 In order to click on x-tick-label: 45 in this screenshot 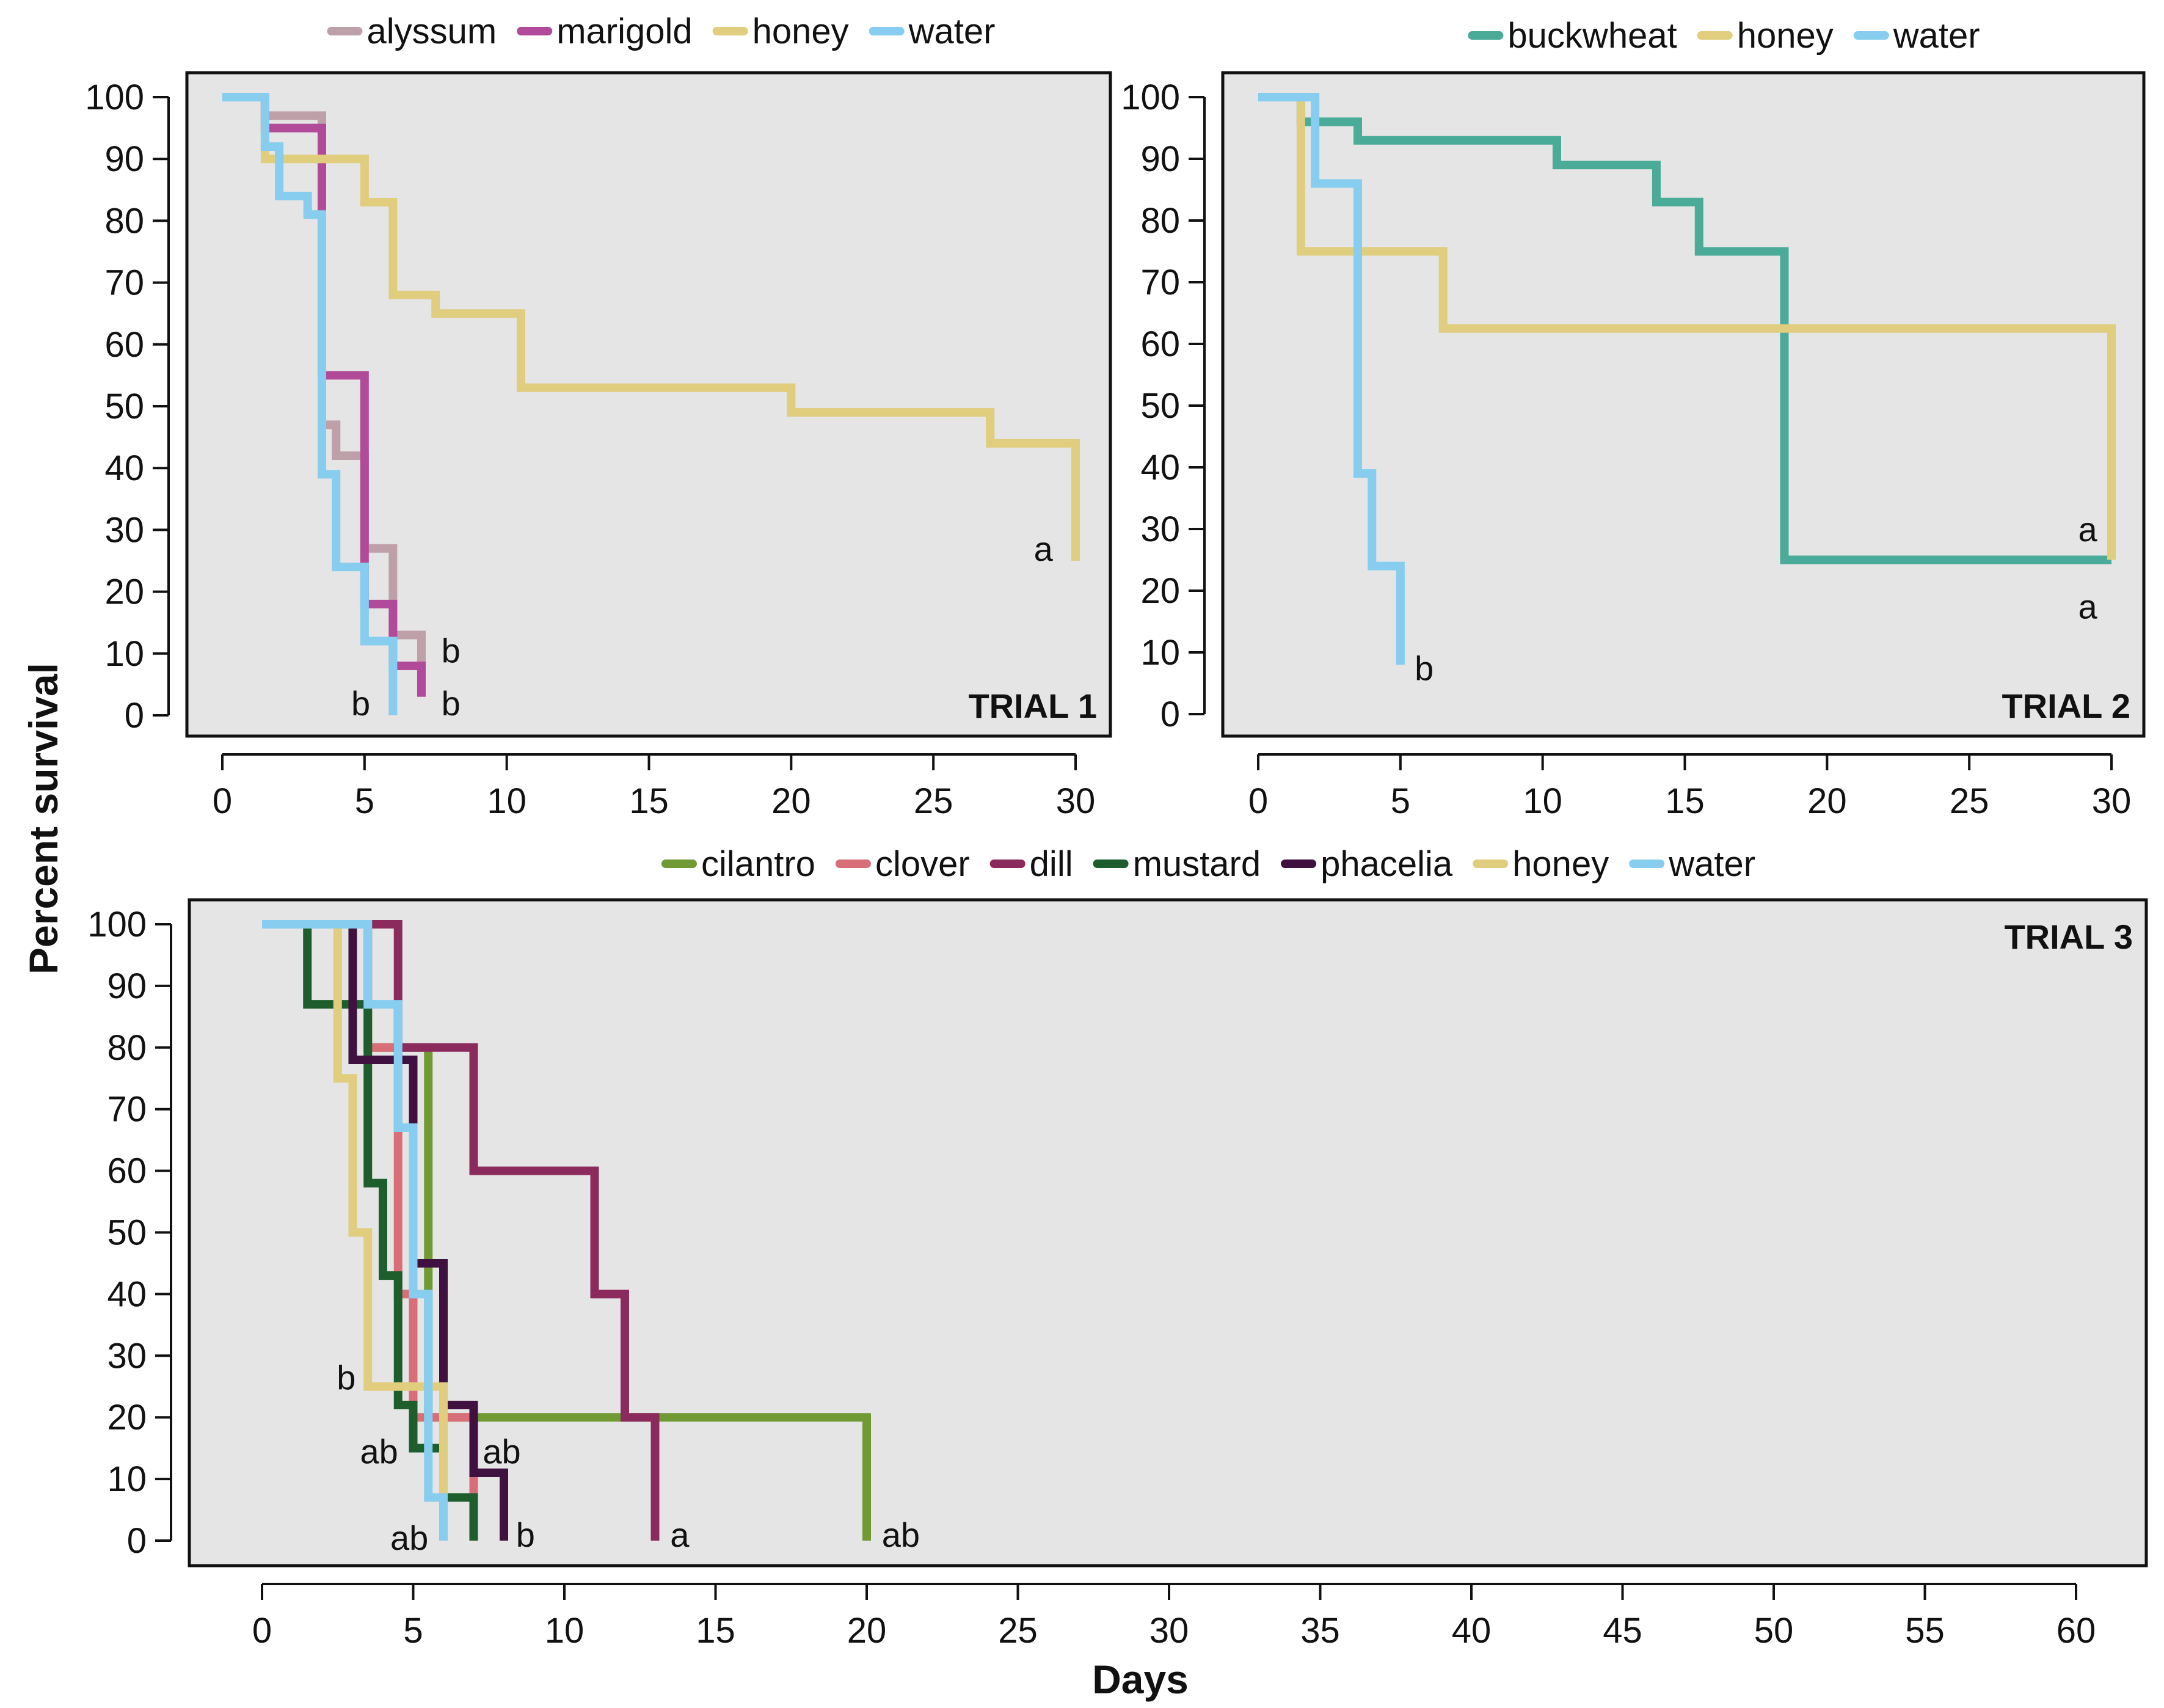, I will do `click(1623, 1631)`.